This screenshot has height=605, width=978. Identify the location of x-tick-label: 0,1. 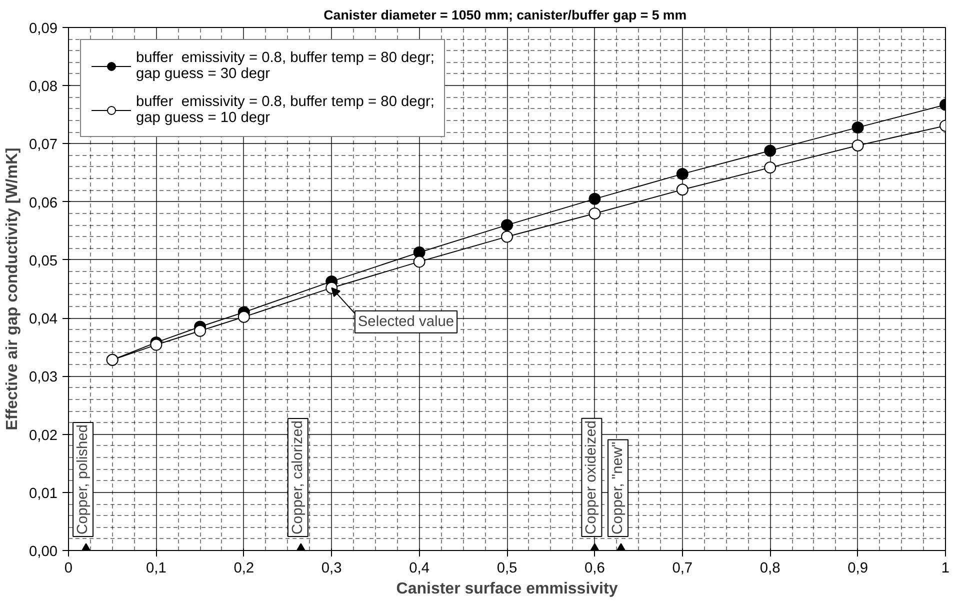
(156, 568).